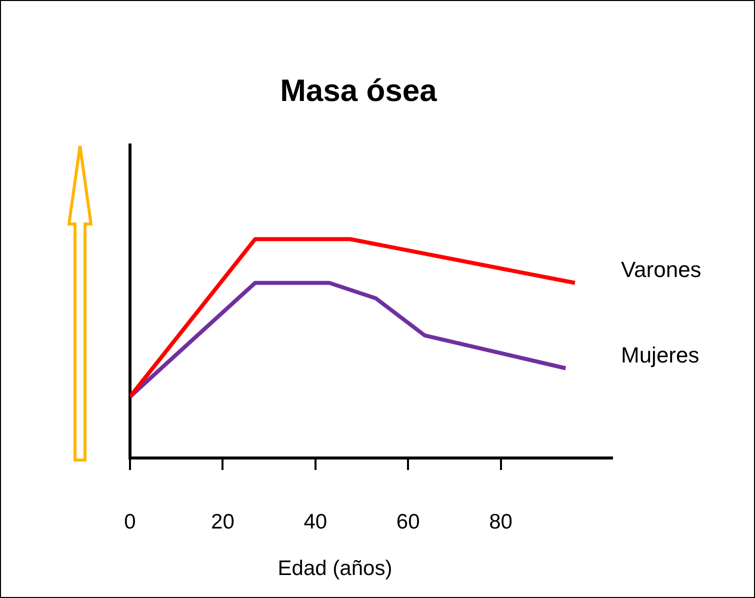  What do you see at coordinates (500, 522) in the screenshot?
I see `x-tick-label: 80` at bounding box center [500, 522].